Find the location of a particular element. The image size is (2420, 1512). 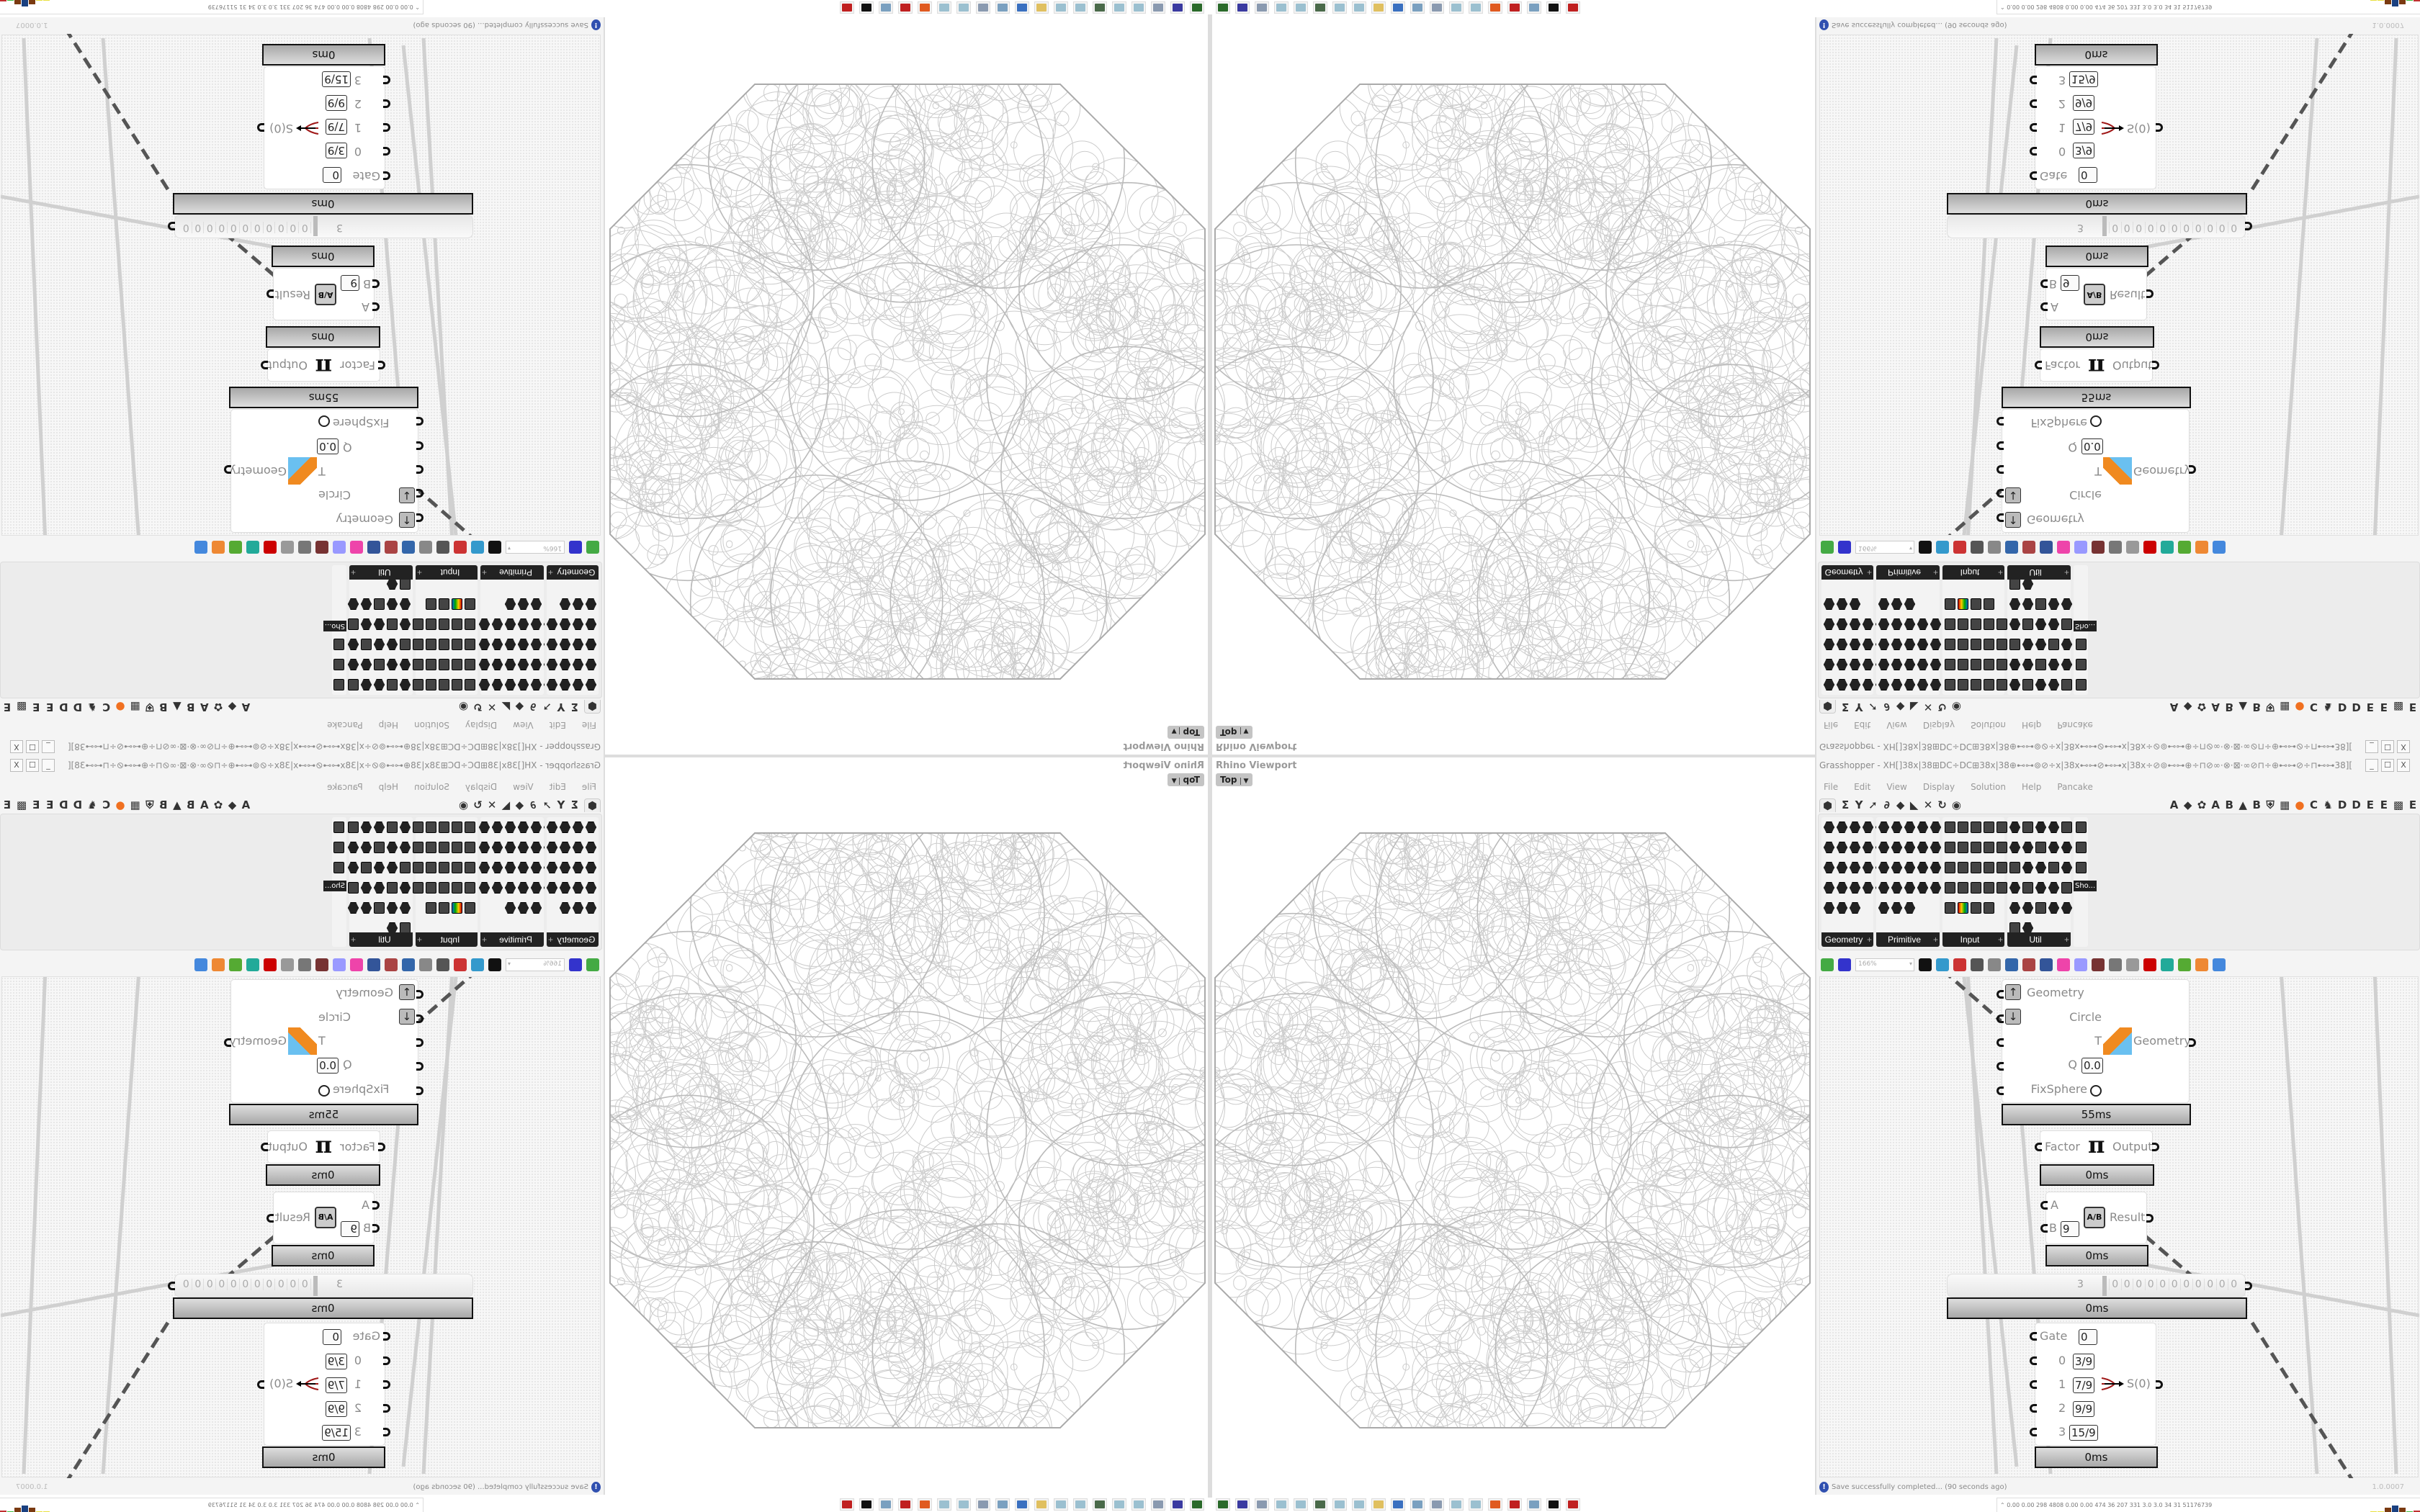

sho-component-icon is located at coordinates (2081, 684).